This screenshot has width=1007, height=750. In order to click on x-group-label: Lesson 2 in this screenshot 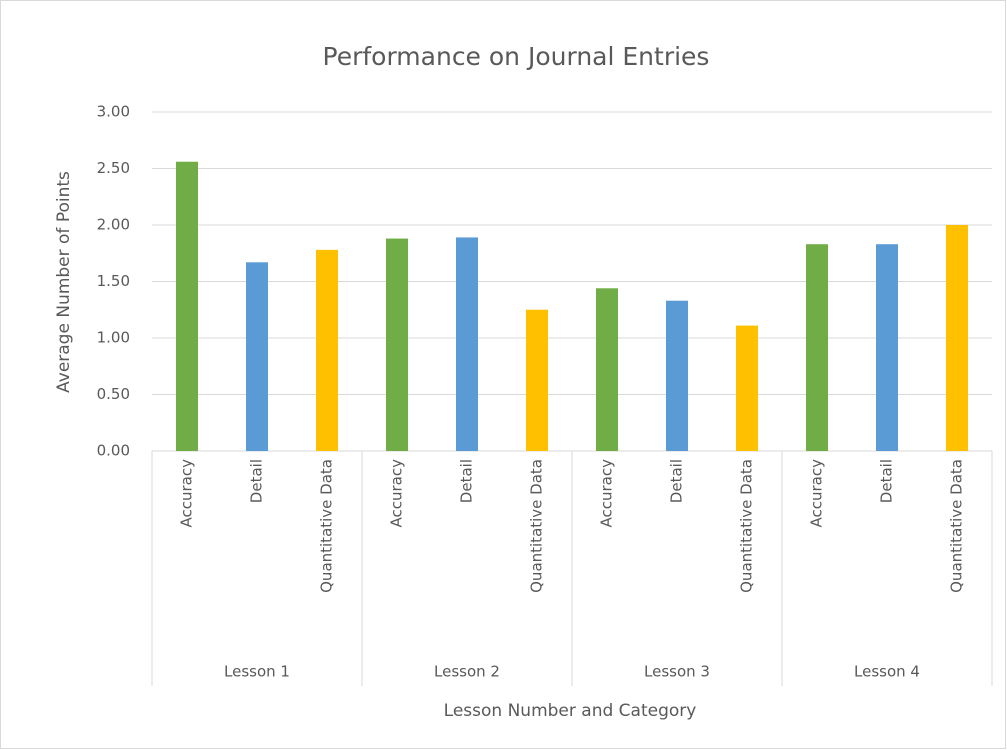, I will do `click(467, 672)`.